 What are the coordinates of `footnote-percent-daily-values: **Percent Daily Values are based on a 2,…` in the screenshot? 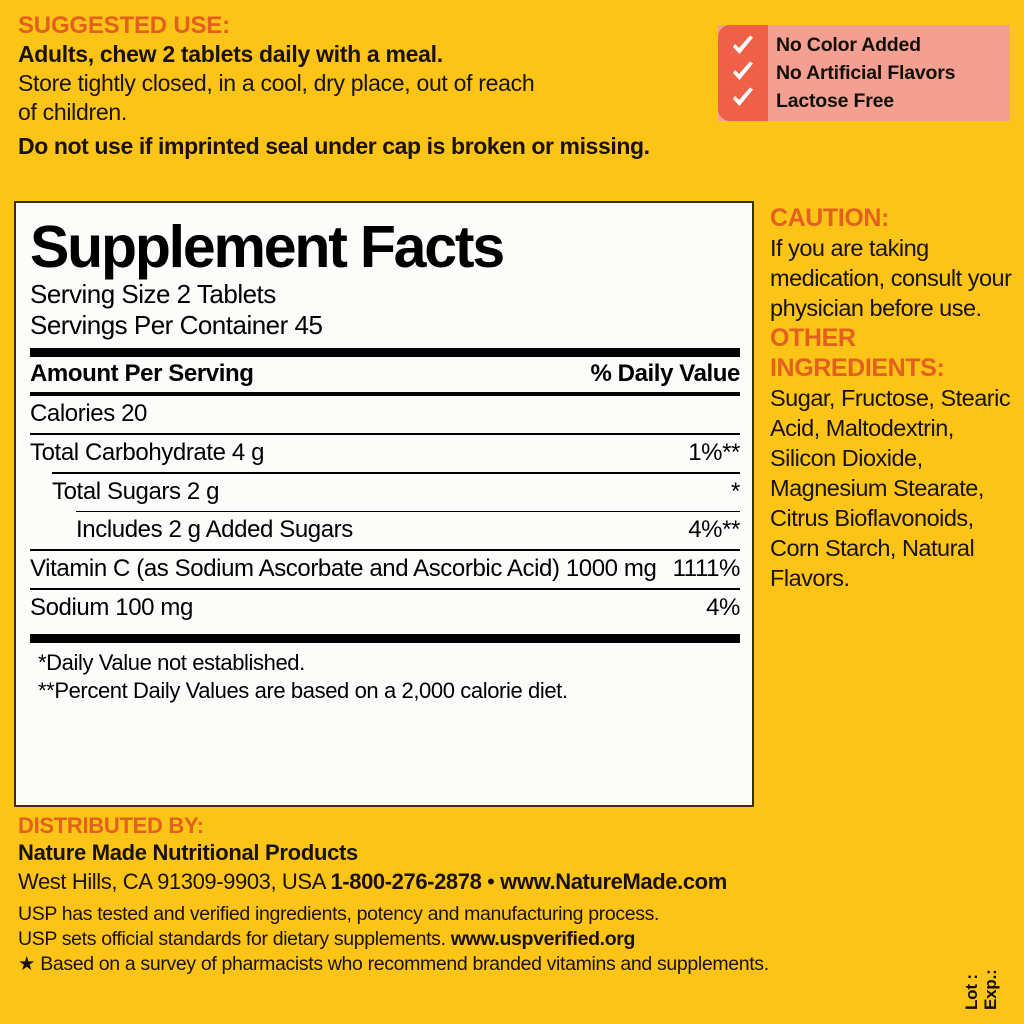 It's located at (303, 690).